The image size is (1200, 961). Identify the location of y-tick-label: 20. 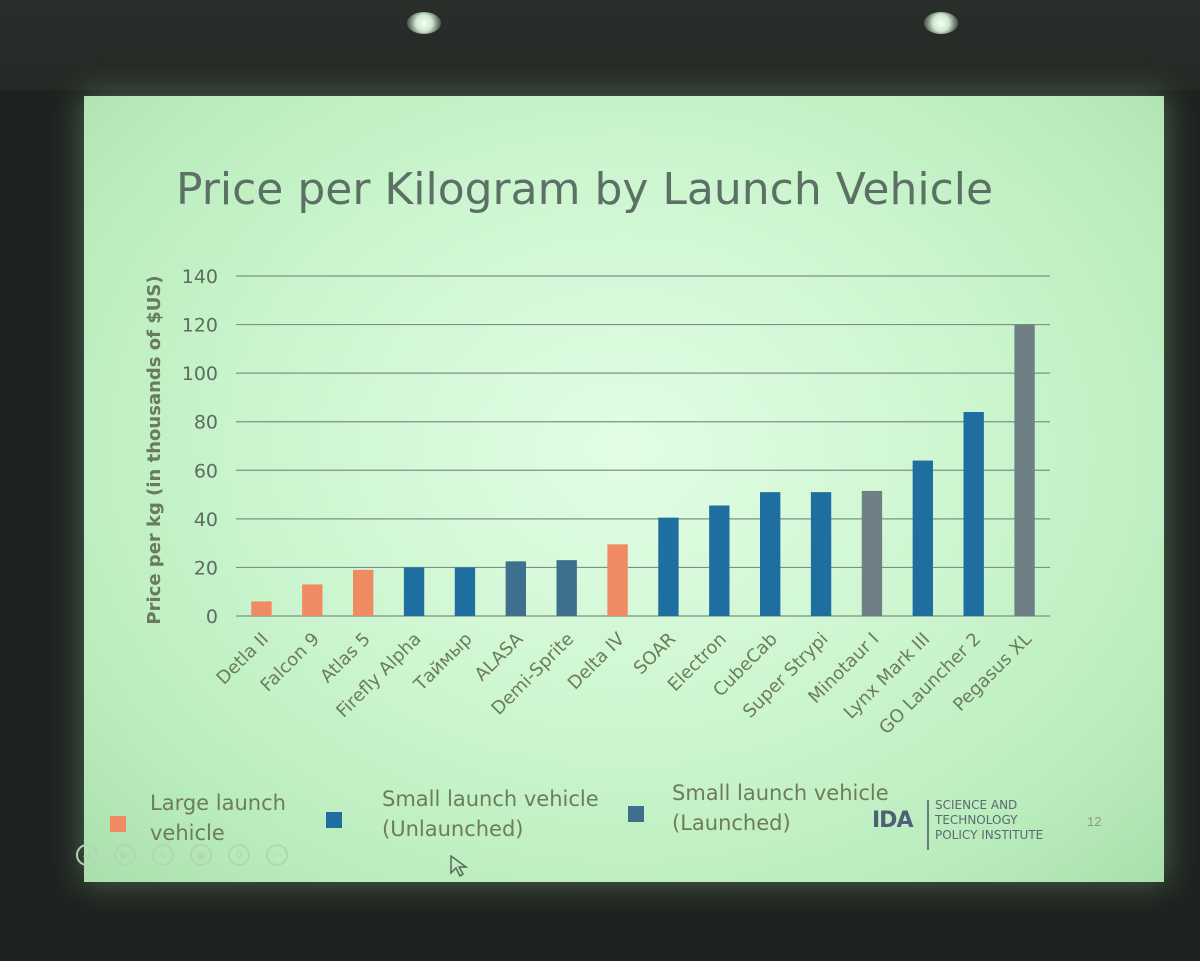
(206, 568).